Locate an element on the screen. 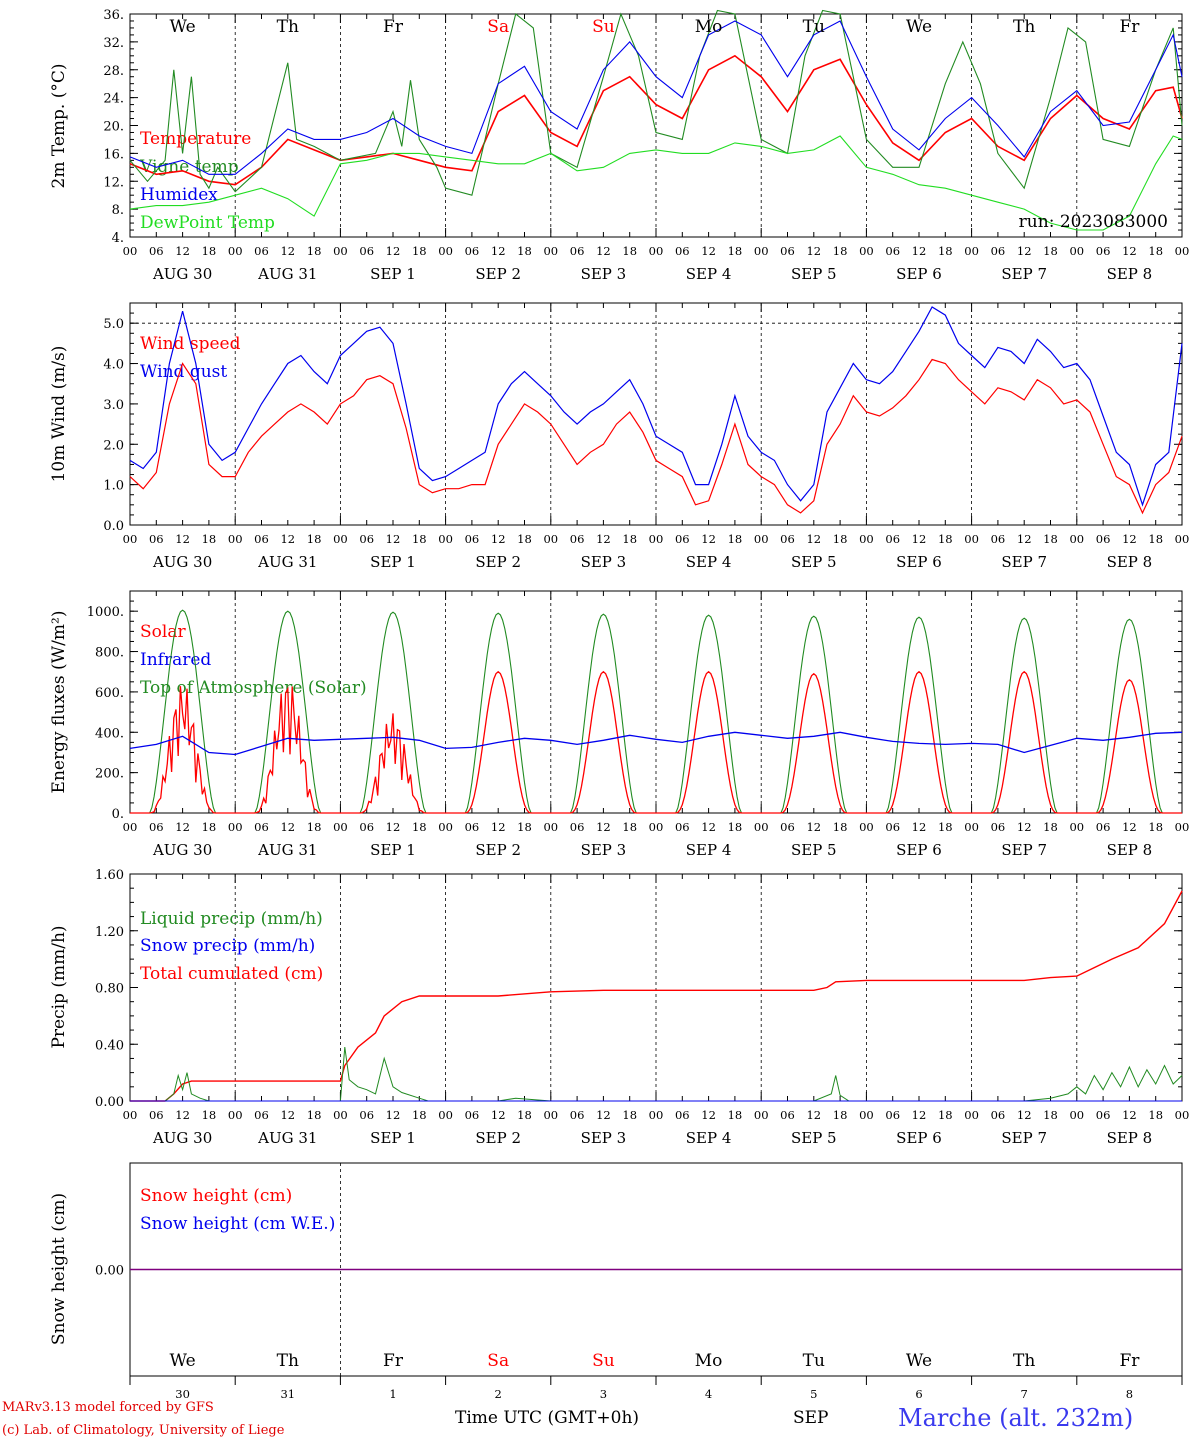  series-line-solar is located at coordinates (656, 742).